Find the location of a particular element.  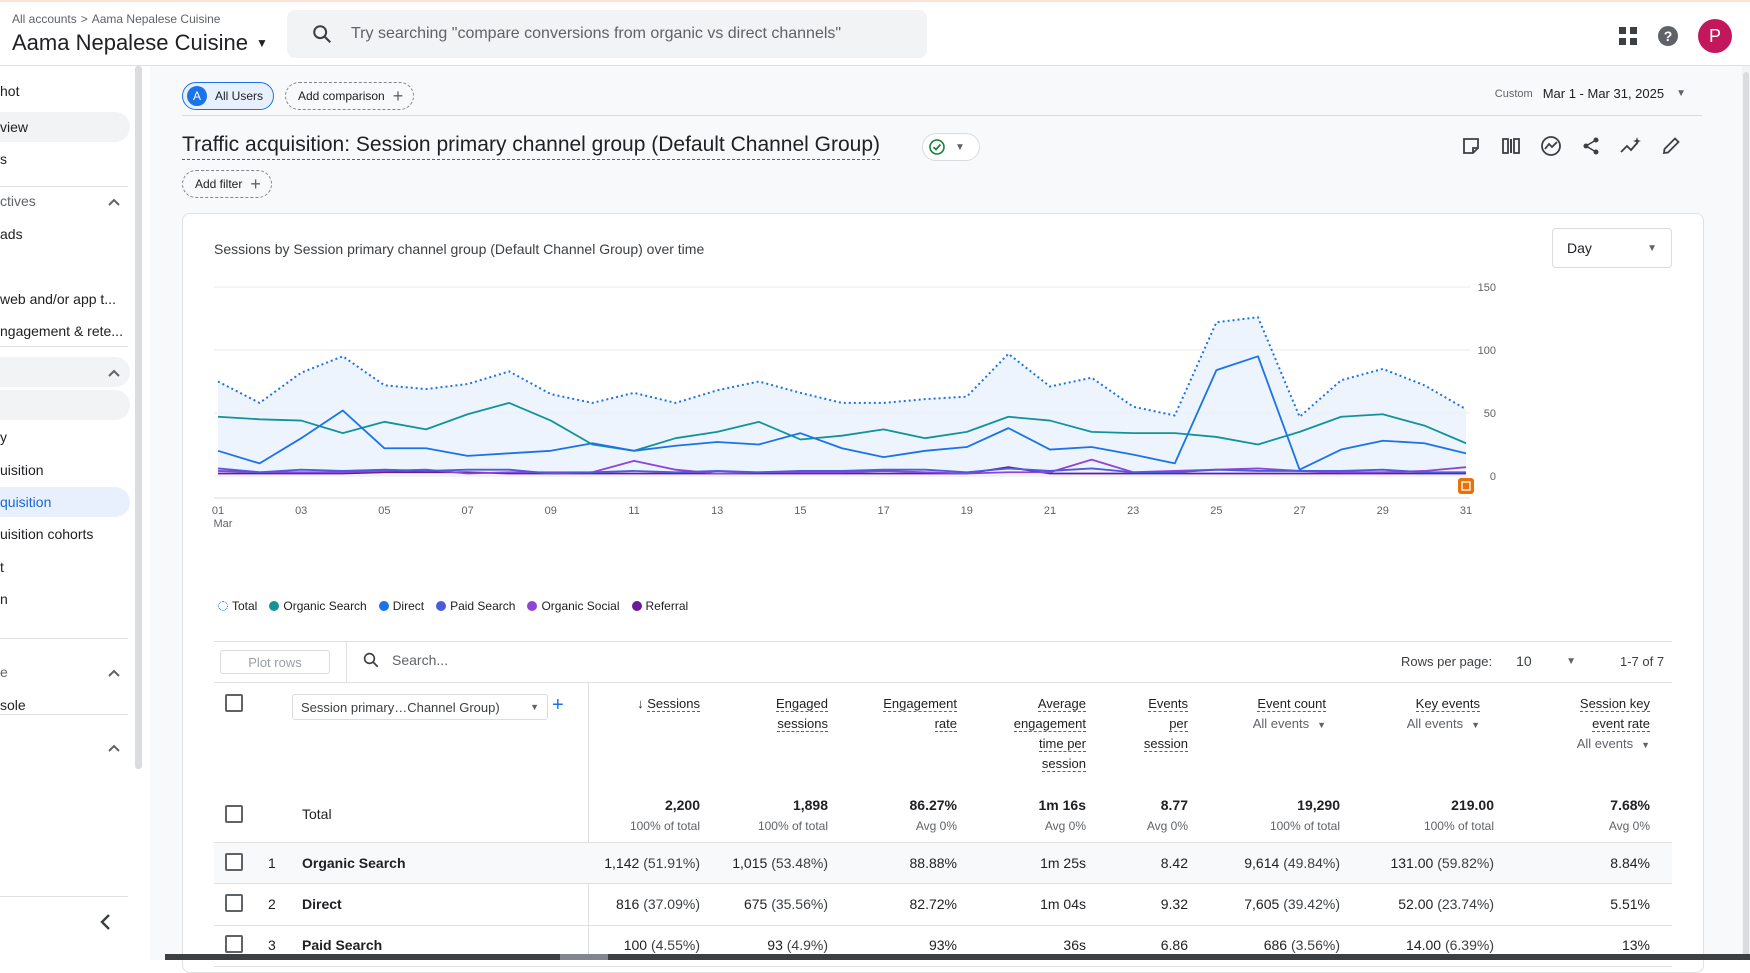

legend-item-total: Total is located at coordinates (237, 606).